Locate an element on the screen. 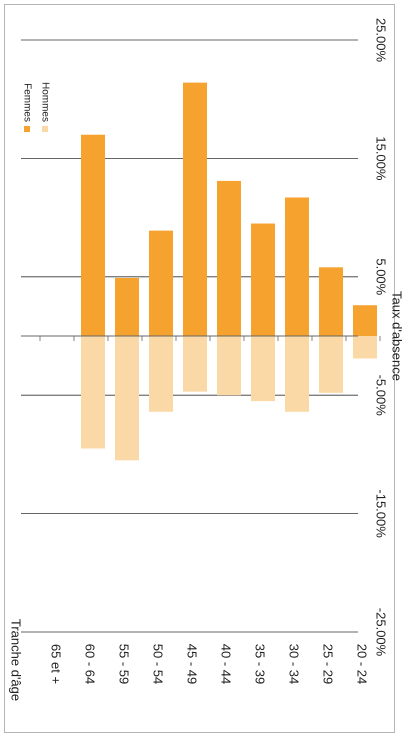 The height and width of the screenshot is (739, 402). value-tick-label: 25.00% is located at coordinates (381, 40).